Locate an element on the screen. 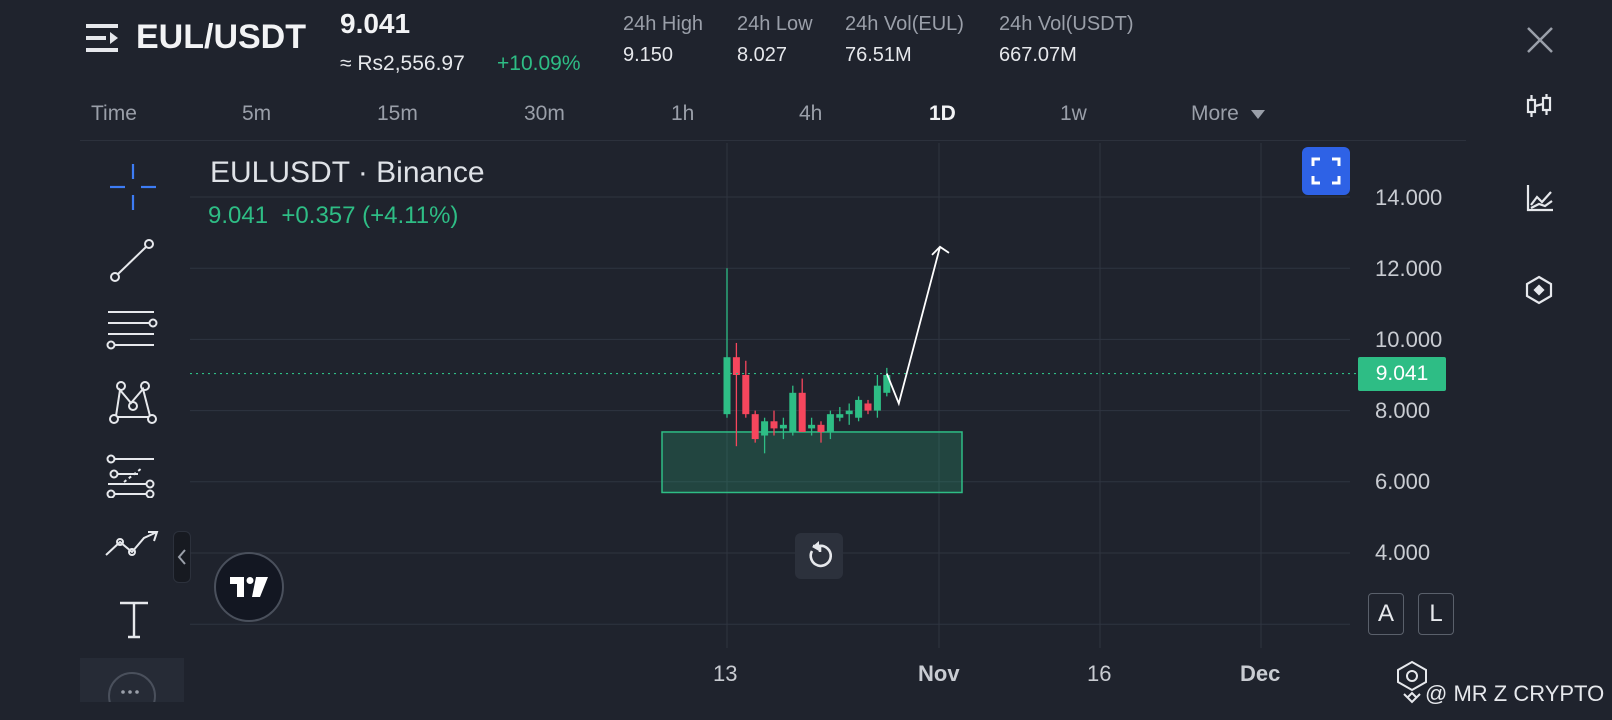 The image size is (1612, 720). tab-more: More is located at coordinates (1228, 114).